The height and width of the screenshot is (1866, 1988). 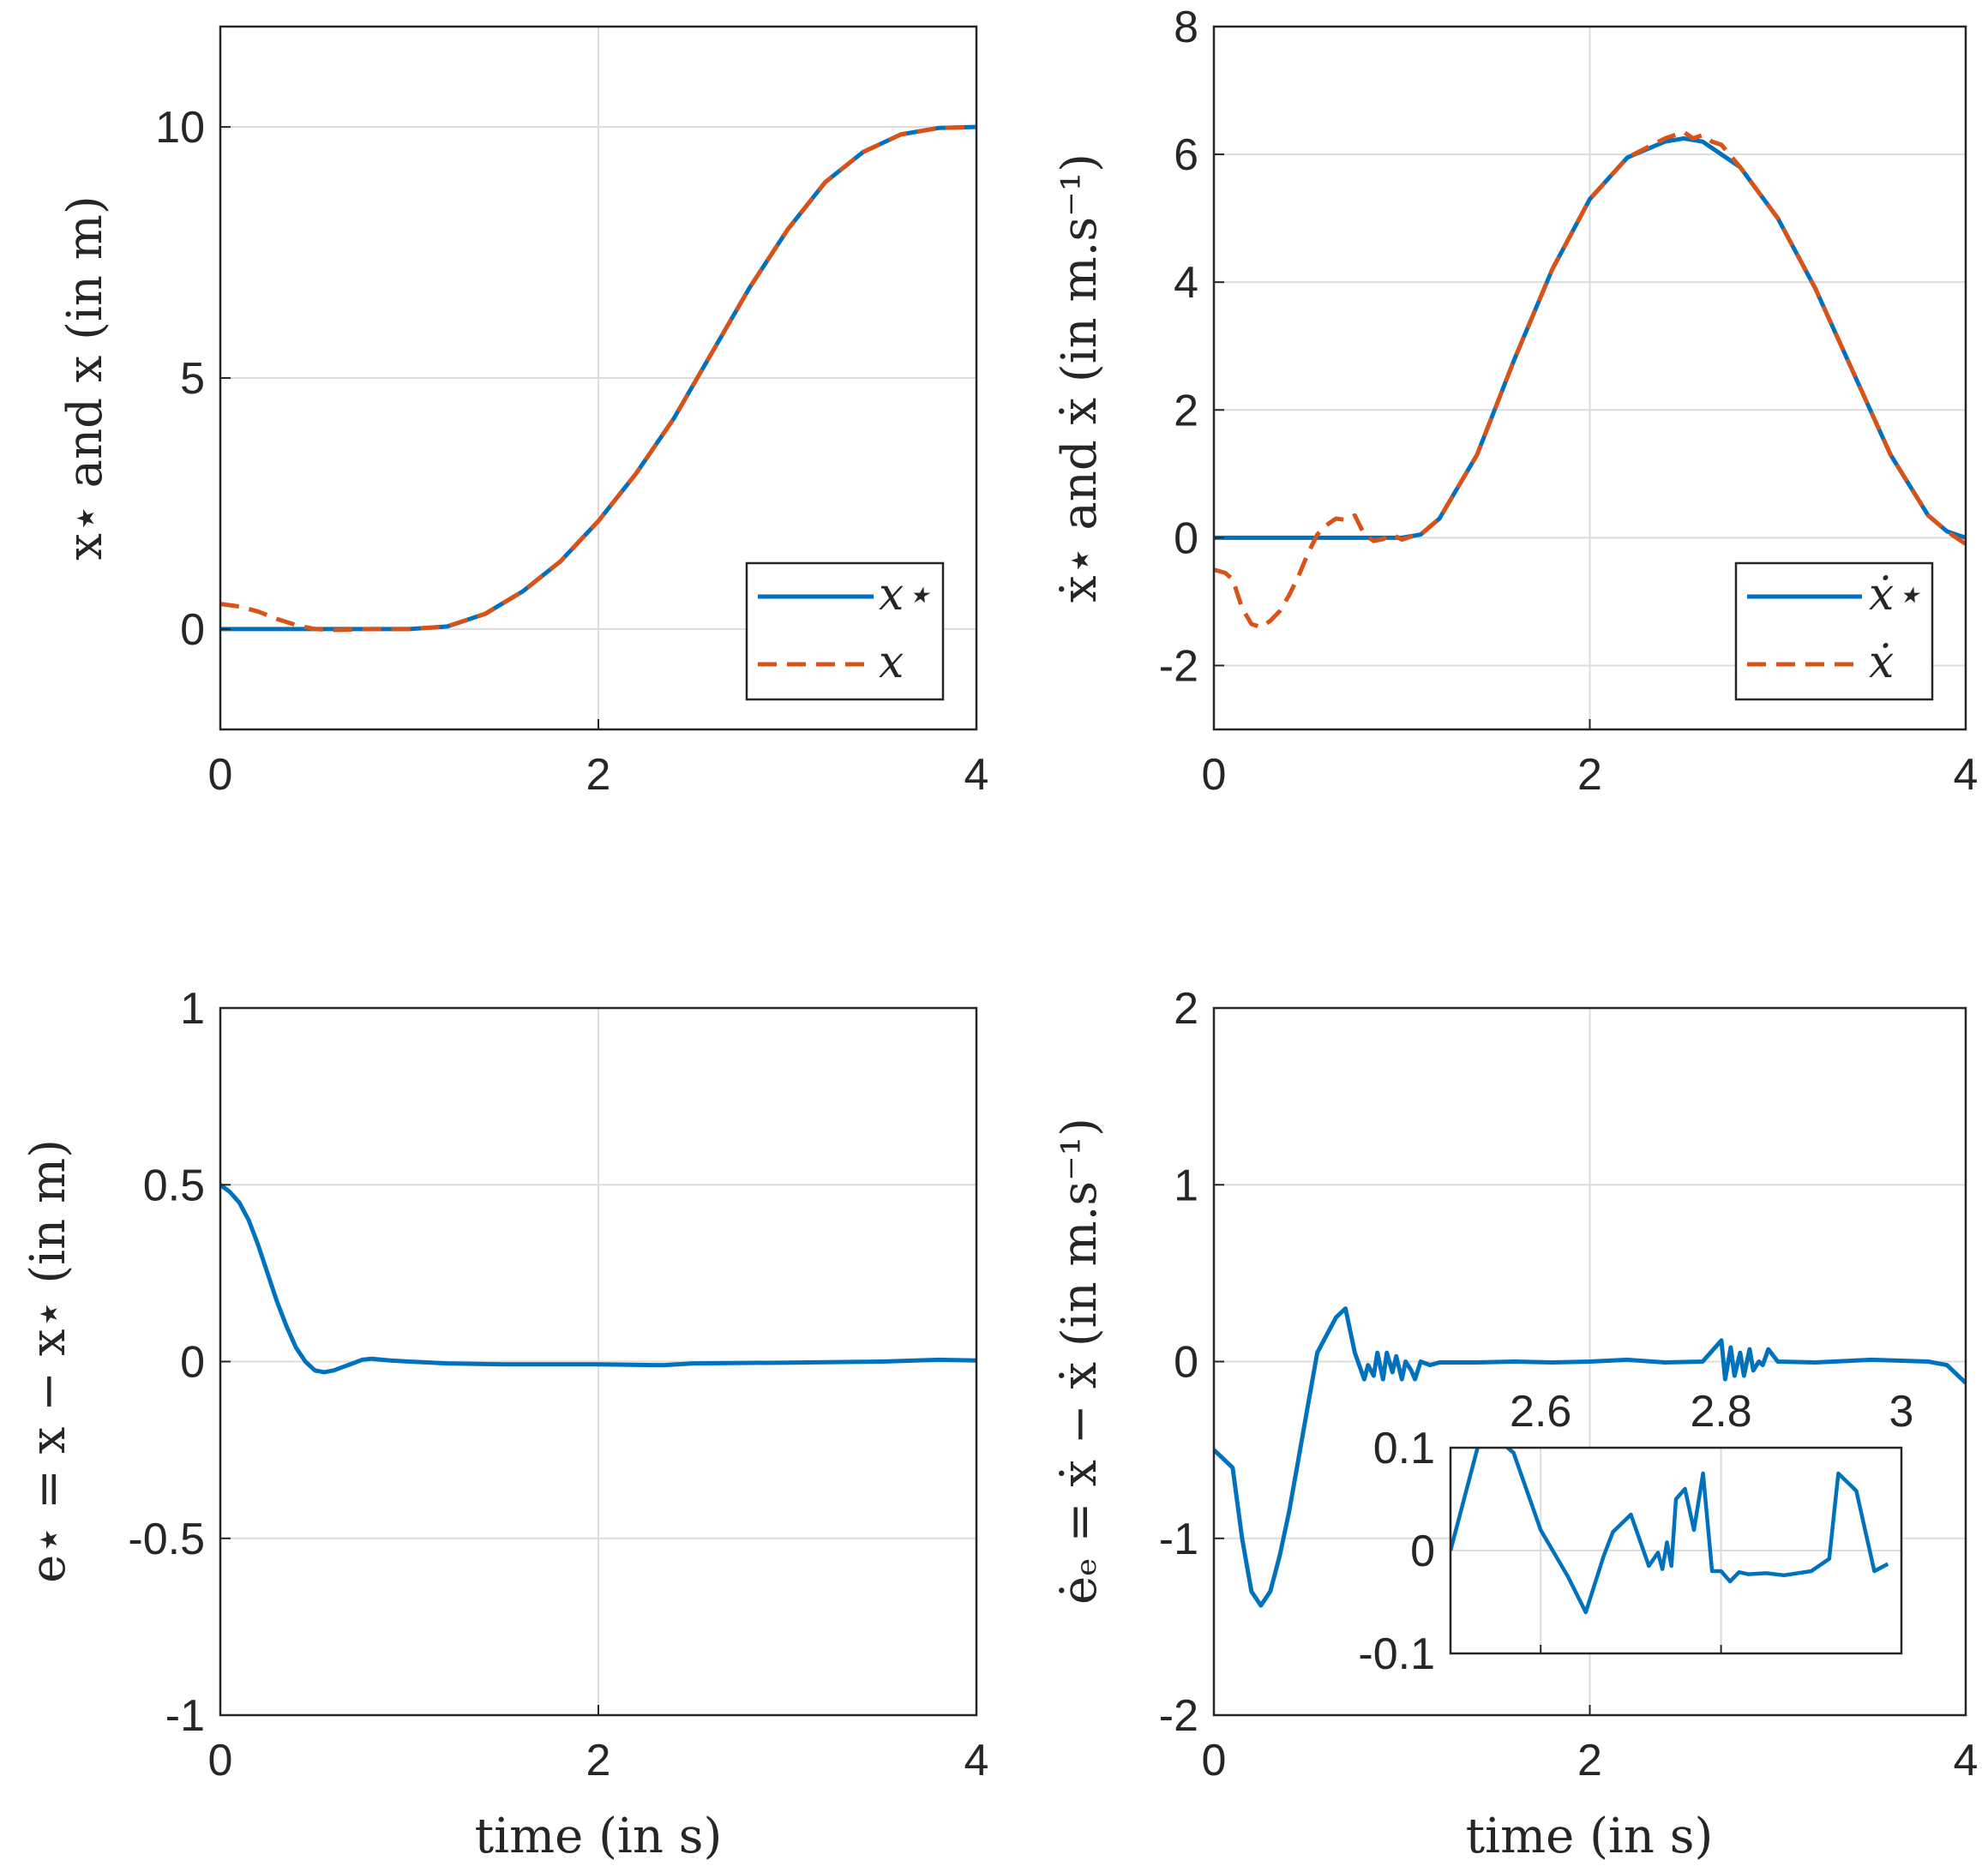 What do you see at coordinates (891, 662) in the screenshot?
I see `legend-label-actual: x` at bounding box center [891, 662].